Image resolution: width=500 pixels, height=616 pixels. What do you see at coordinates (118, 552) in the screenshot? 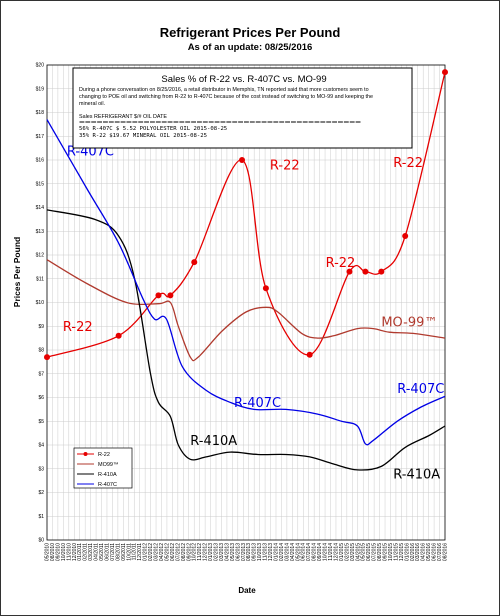
I see `x-tick-label: 08/2011` at bounding box center [118, 552].